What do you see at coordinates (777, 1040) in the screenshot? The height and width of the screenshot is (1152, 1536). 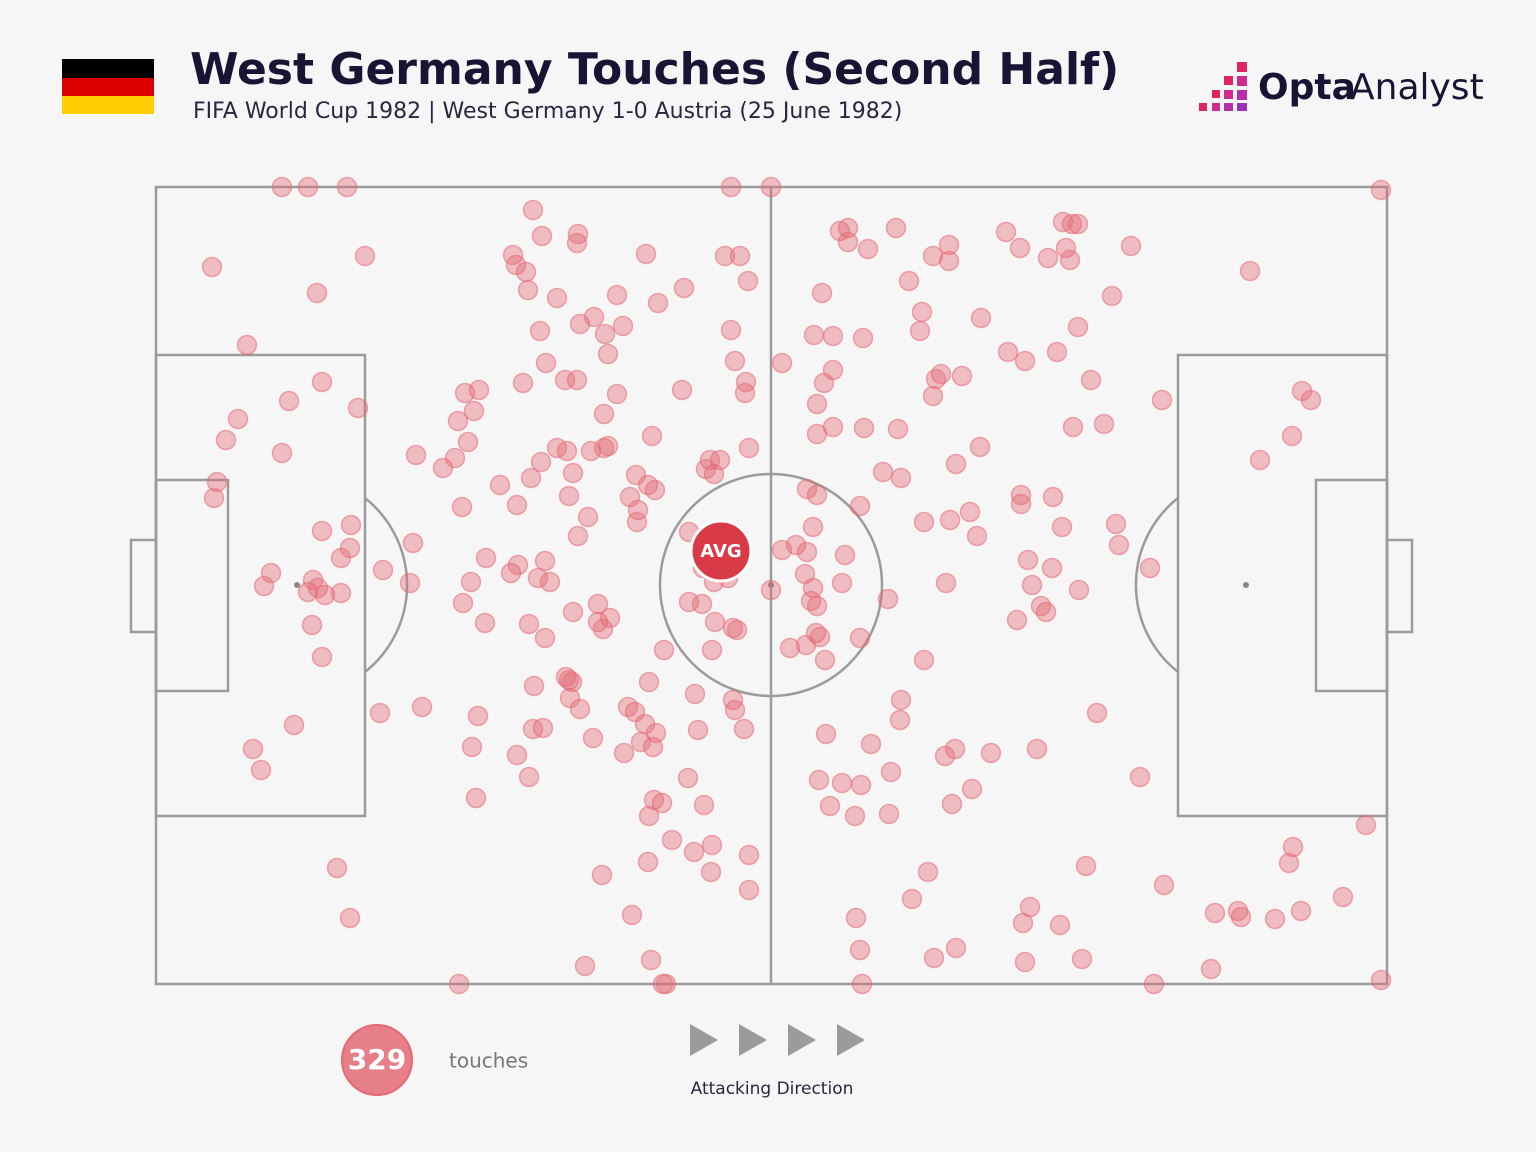 I see `direction-arrows` at bounding box center [777, 1040].